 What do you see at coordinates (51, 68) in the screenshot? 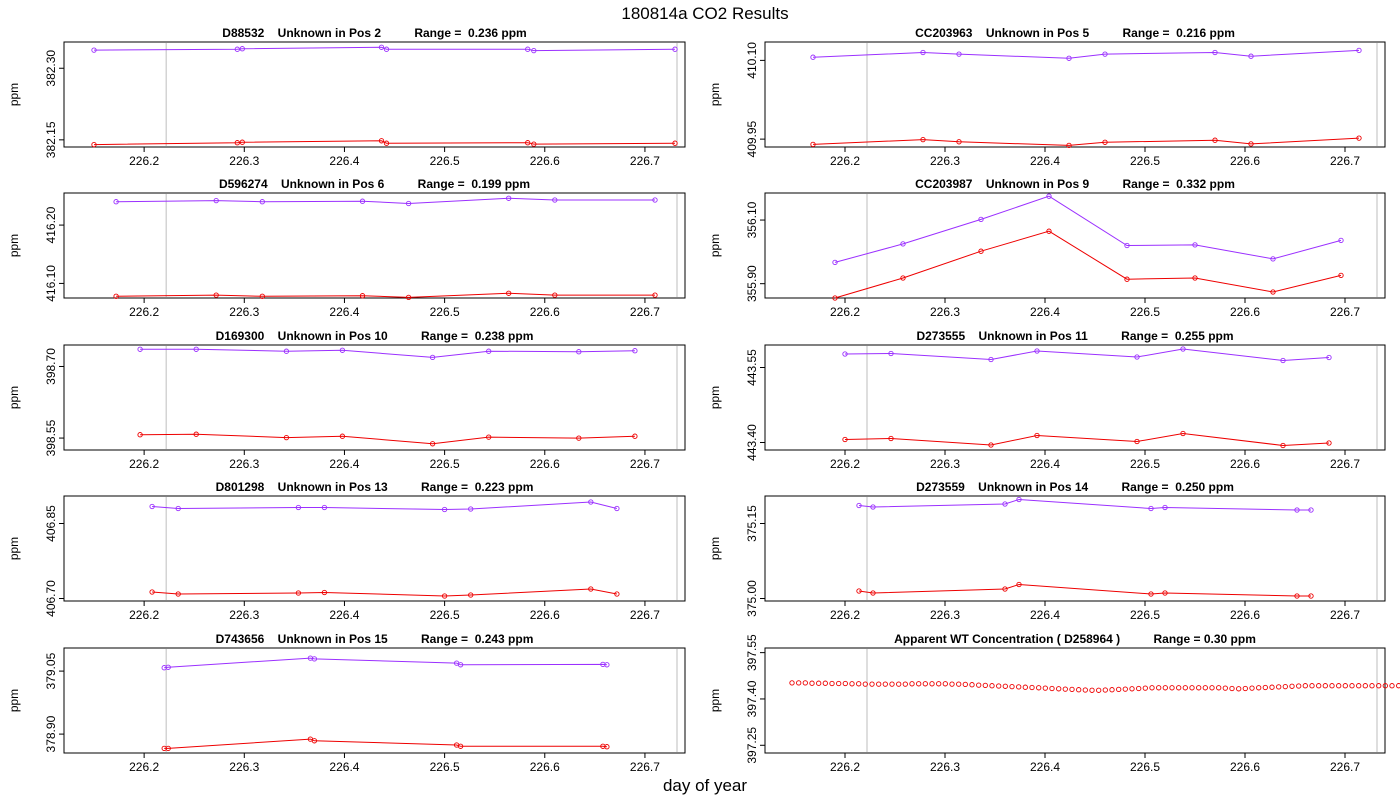
I see `y-tick-label: 382.30` at bounding box center [51, 68].